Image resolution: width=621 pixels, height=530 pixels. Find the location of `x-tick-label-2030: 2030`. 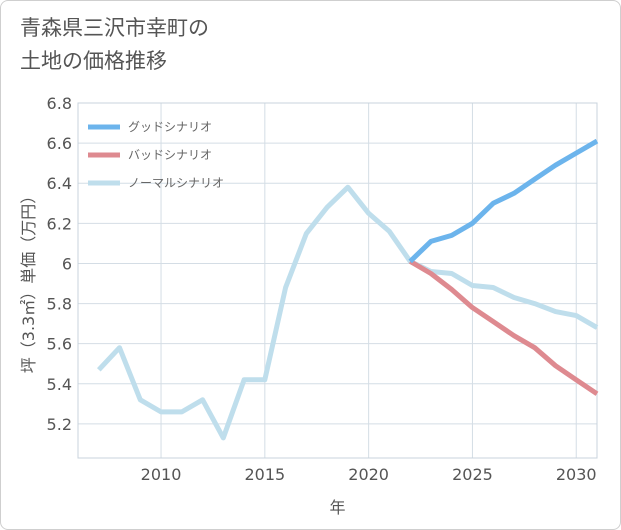

x-tick-label-2030: 2030 is located at coordinates (576, 474).